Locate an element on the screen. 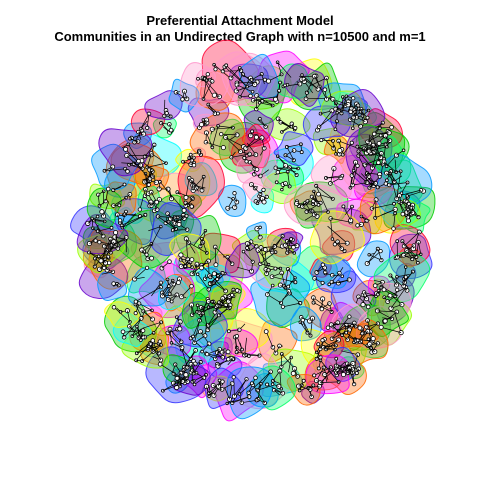 This screenshot has width=480, height=480. figure-title-line-1: Preferential Attachment Model is located at coordinates (240, 20).